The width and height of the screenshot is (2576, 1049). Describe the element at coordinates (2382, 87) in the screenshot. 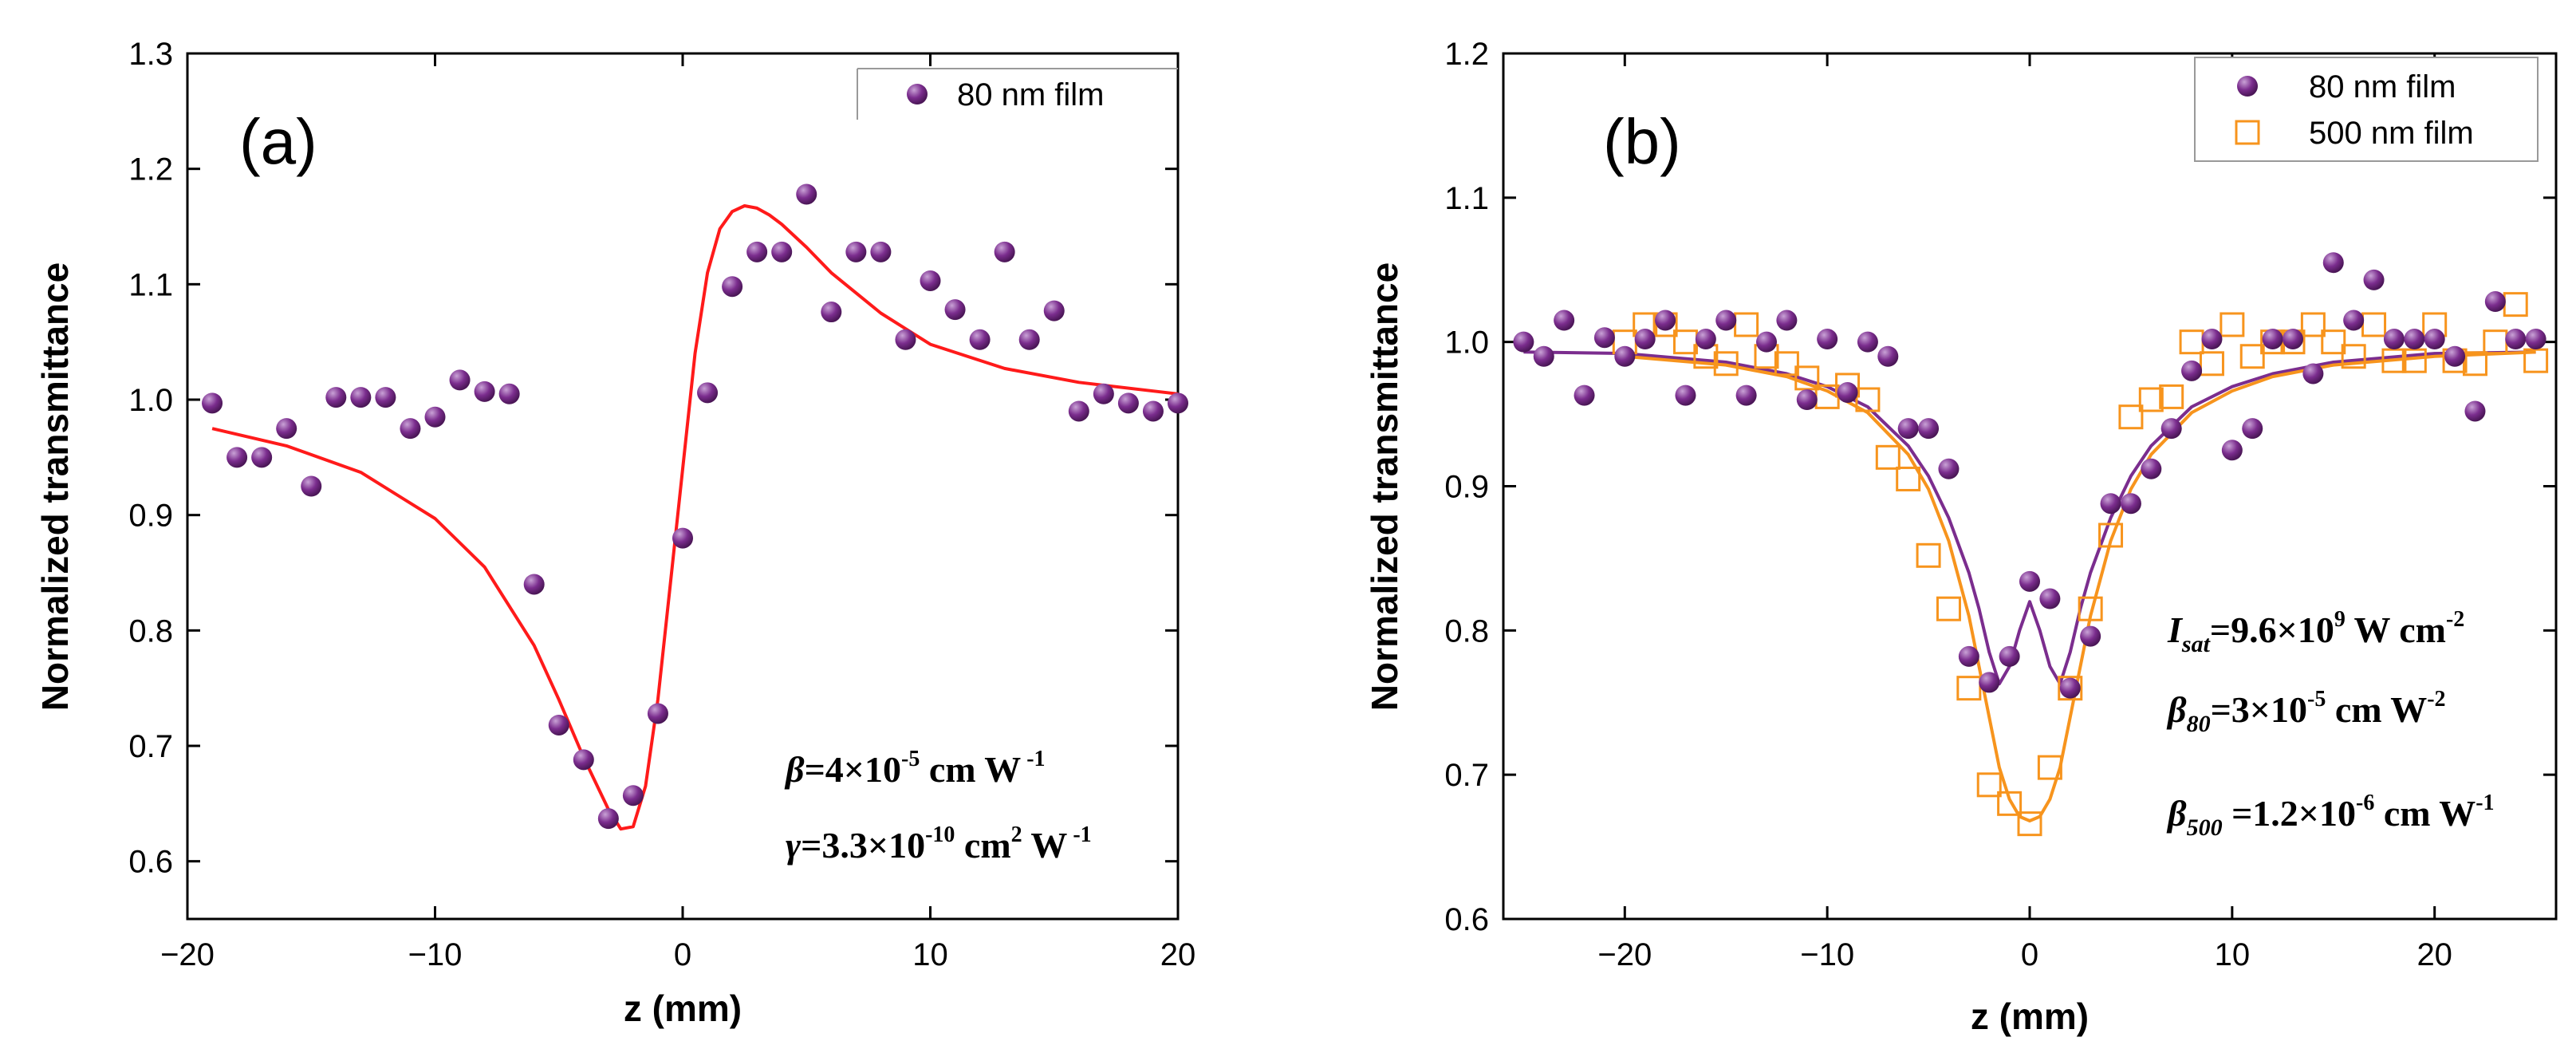

I see `panel-b-legend-label-80nm: 80 nm film` at that location.